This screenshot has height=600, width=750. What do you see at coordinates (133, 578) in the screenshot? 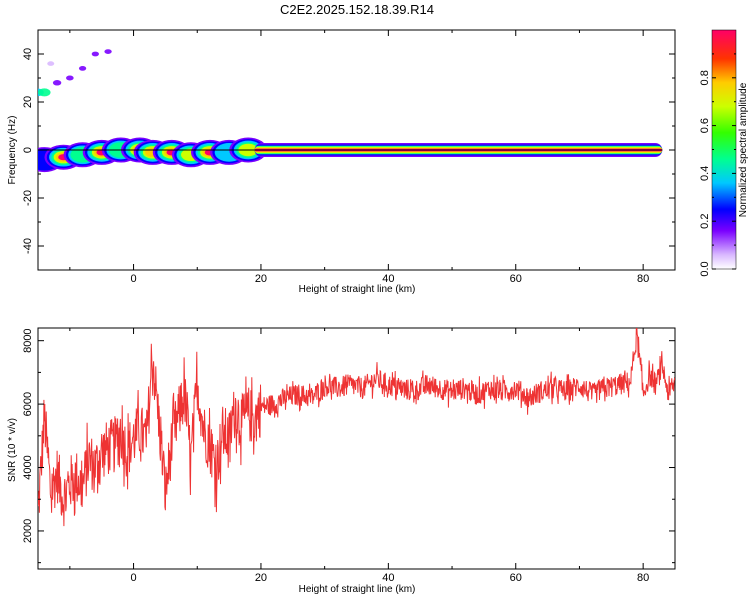
I see `snr-xtick-label-0: 0` at bounding box center [133, 578].